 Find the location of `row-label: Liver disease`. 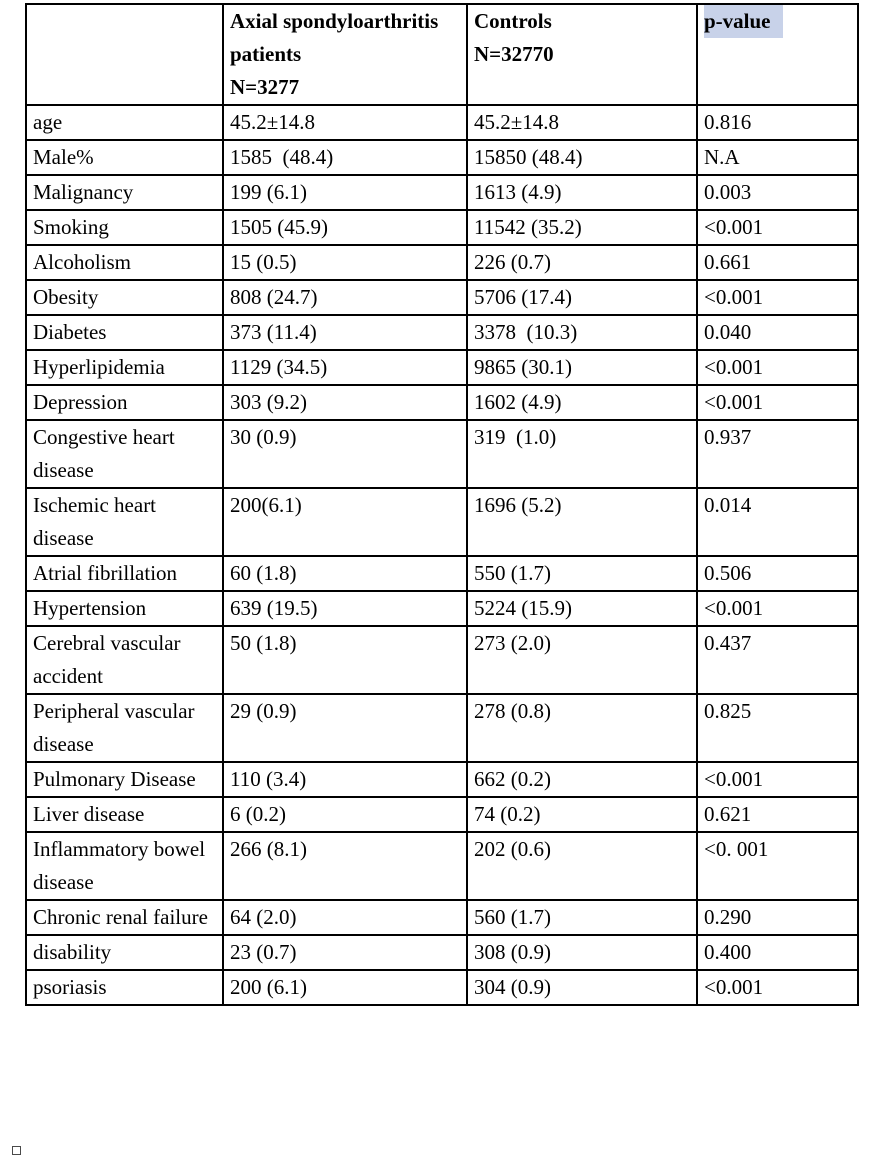

row-label: Liver disease is located at coordinates (124, 814).